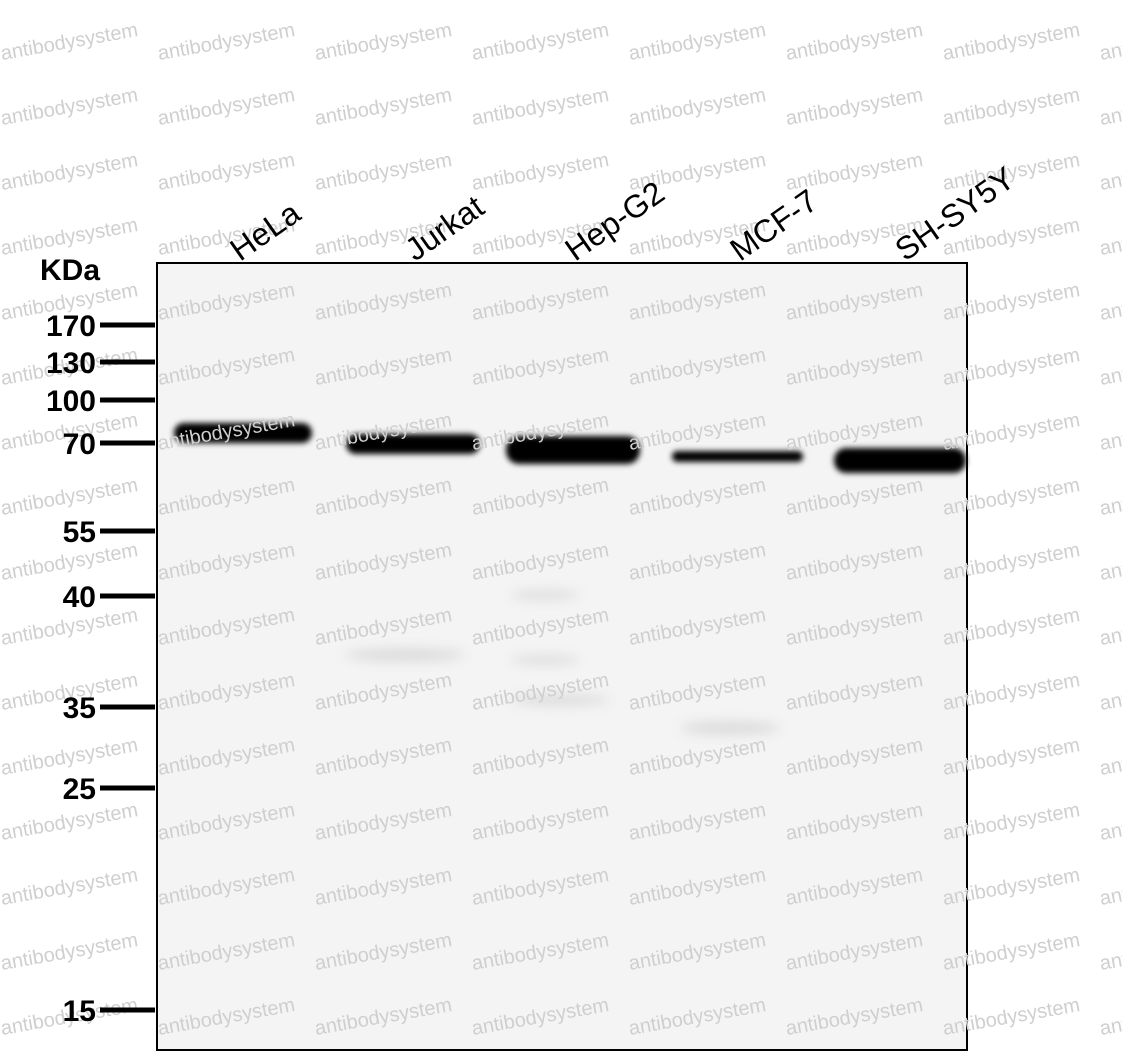 Image resolution: width=1122 pixels, height=1053 pixels. What do you see at coordinates (71, 326) in the screenshot?
I see `marker-label: 170` at bounding box center [71, 326].